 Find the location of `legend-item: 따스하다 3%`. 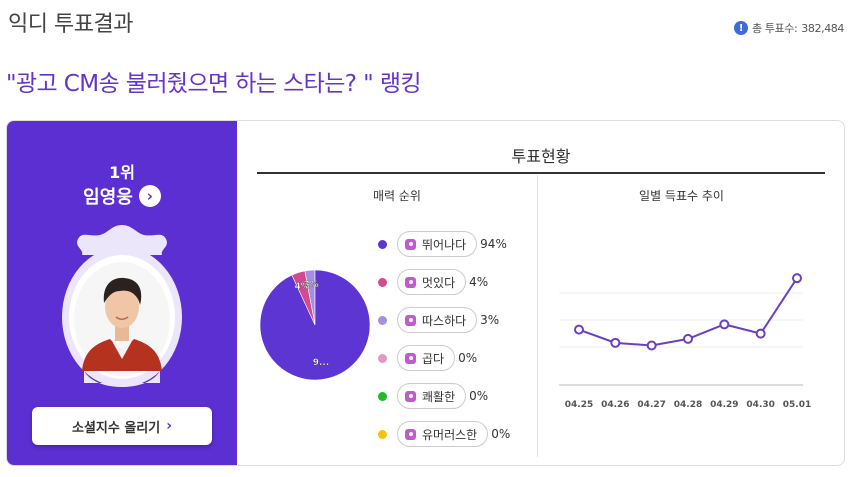

legend-item: 따스하다 3% is located at coordinates (442, 320).